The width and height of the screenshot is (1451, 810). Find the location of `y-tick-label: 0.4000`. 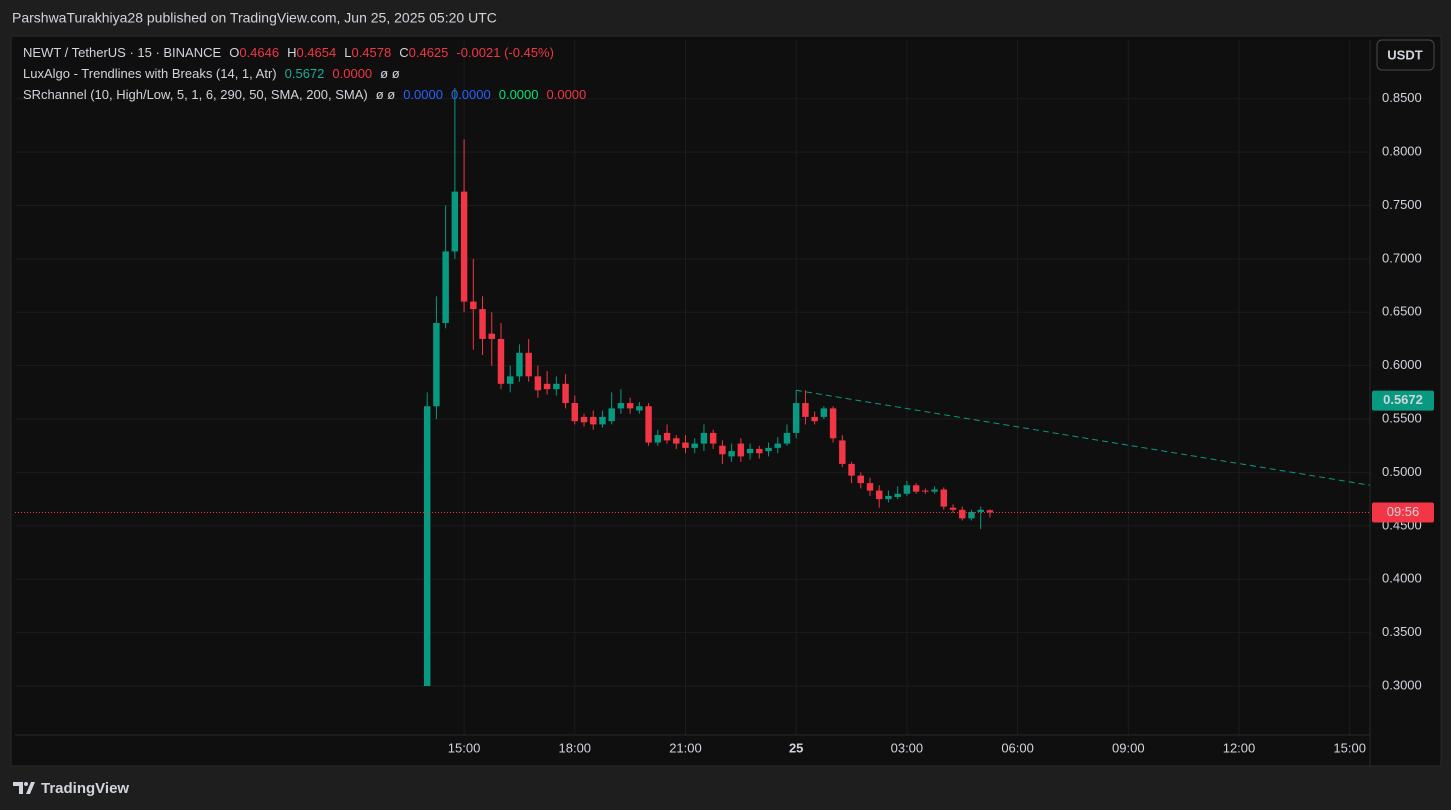

y-tick-label: 0.4000 is located at coordinates (1402, 578).